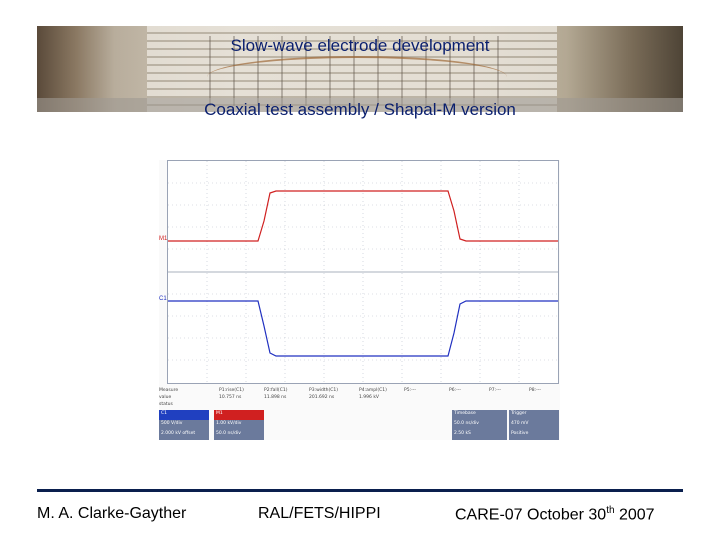 Image resolution: width=720 pixels, height=540 pixels. Describe the element at coordinates (410, 390) in the screenshot. I see `measure-p5-label: P5:---` at that location.